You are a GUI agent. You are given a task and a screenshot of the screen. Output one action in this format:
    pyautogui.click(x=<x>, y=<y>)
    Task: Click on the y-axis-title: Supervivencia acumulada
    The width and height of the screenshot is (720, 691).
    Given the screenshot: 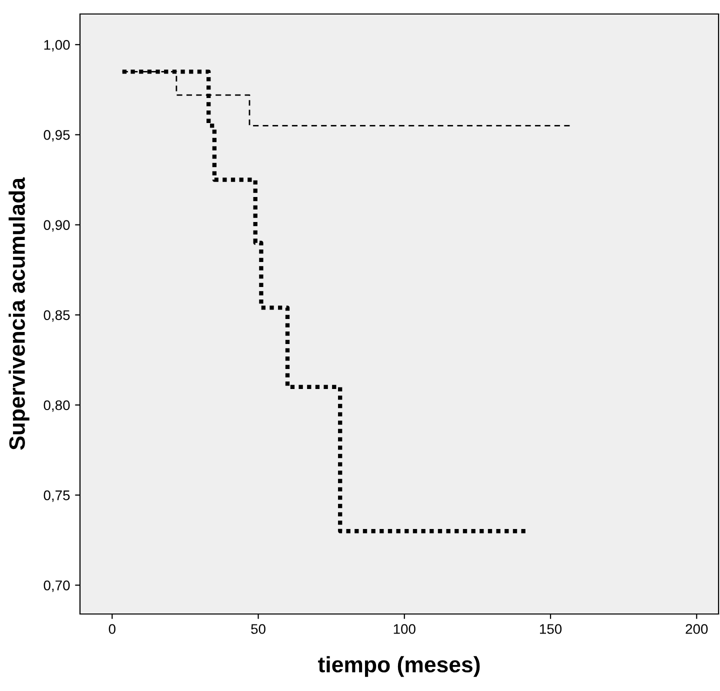 What is the action you would take?
    pyautogui.click(x=19, y=313)
    